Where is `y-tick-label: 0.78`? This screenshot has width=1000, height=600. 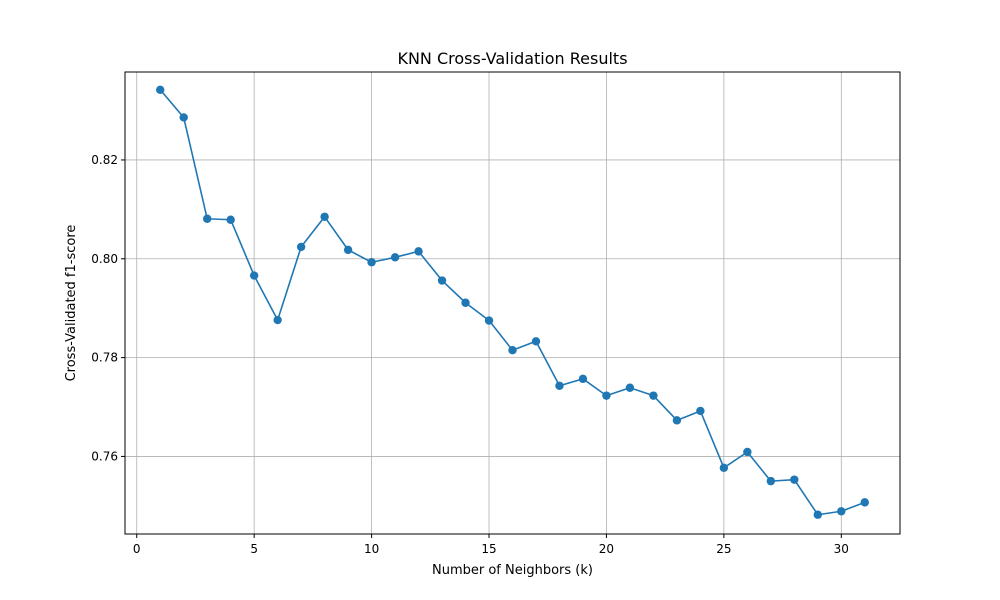 y-tick-label: 0.78 is located at coordinates (104, 358).